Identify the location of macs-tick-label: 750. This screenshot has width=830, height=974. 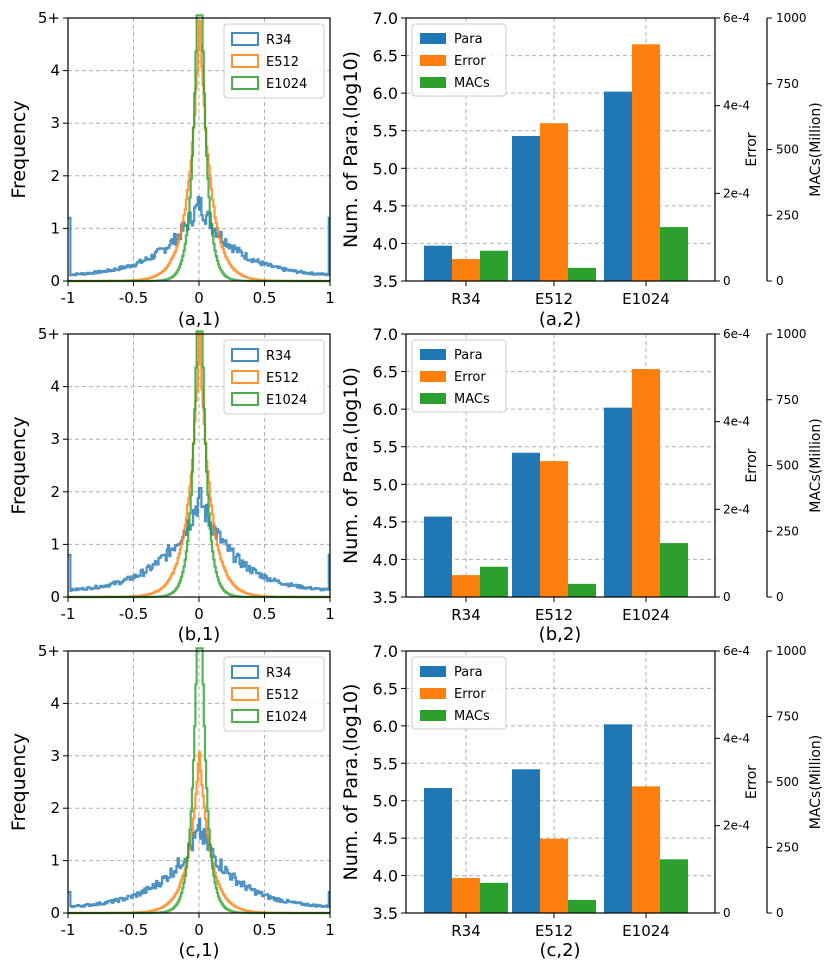
(787, 84).